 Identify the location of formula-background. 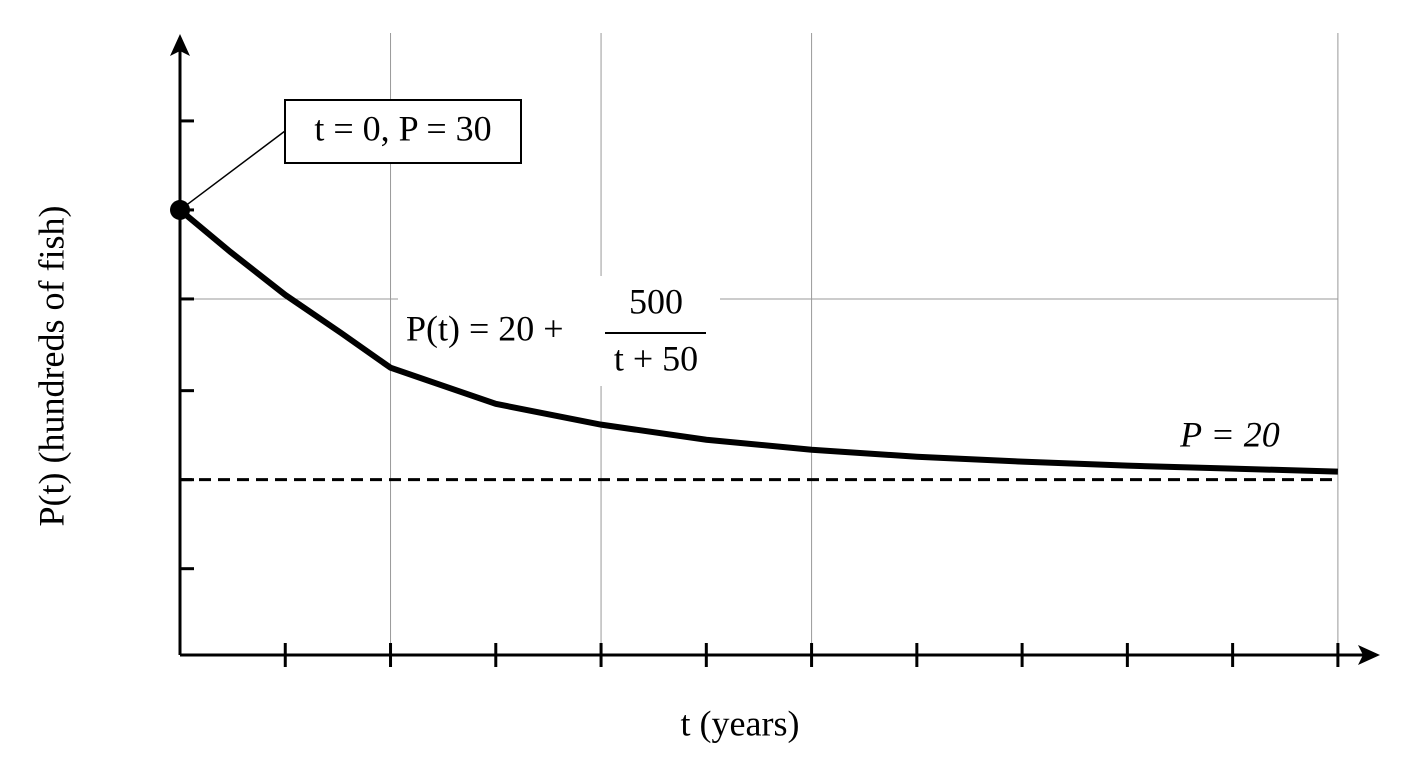
(559, 331).